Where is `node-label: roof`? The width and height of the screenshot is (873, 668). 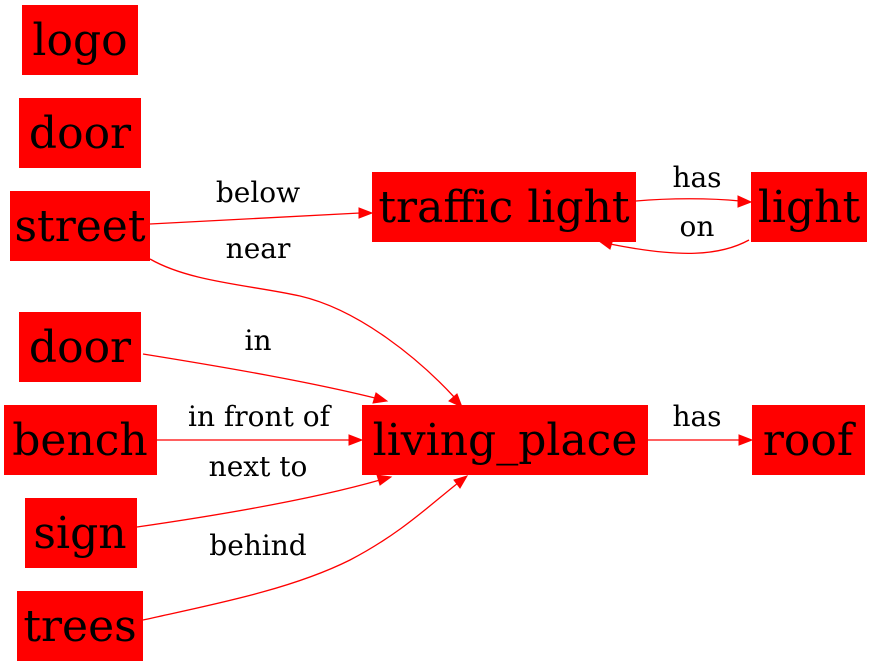 node-label: roof is located at coordinates (809, 440).